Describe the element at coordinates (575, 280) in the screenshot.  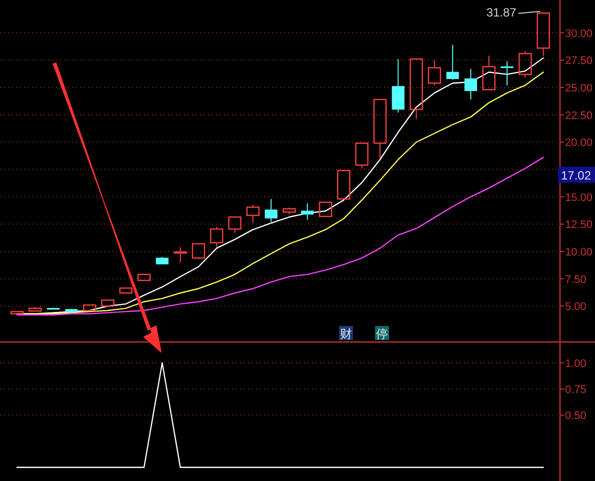
I see `y-tick-label: 7.50` at that location.